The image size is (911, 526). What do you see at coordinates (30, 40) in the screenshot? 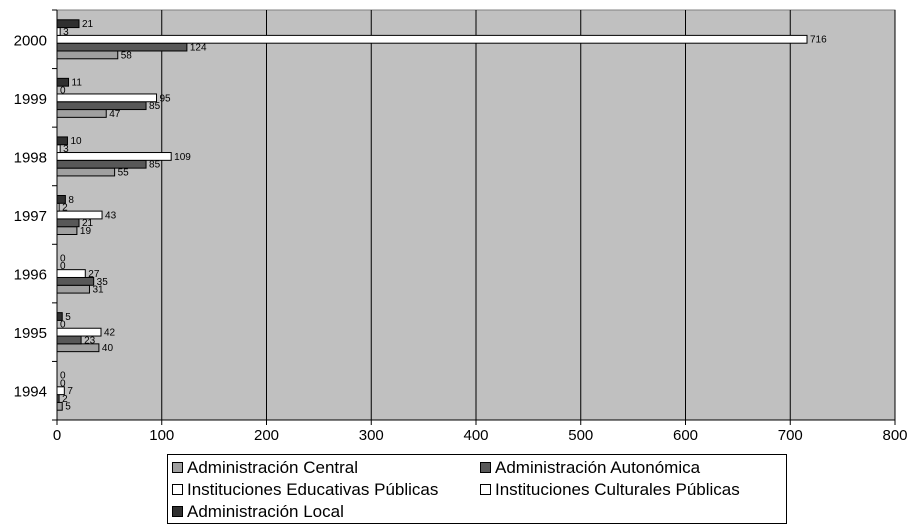
I see `y-tick-label: 2000` at bounding box center [30, 40].